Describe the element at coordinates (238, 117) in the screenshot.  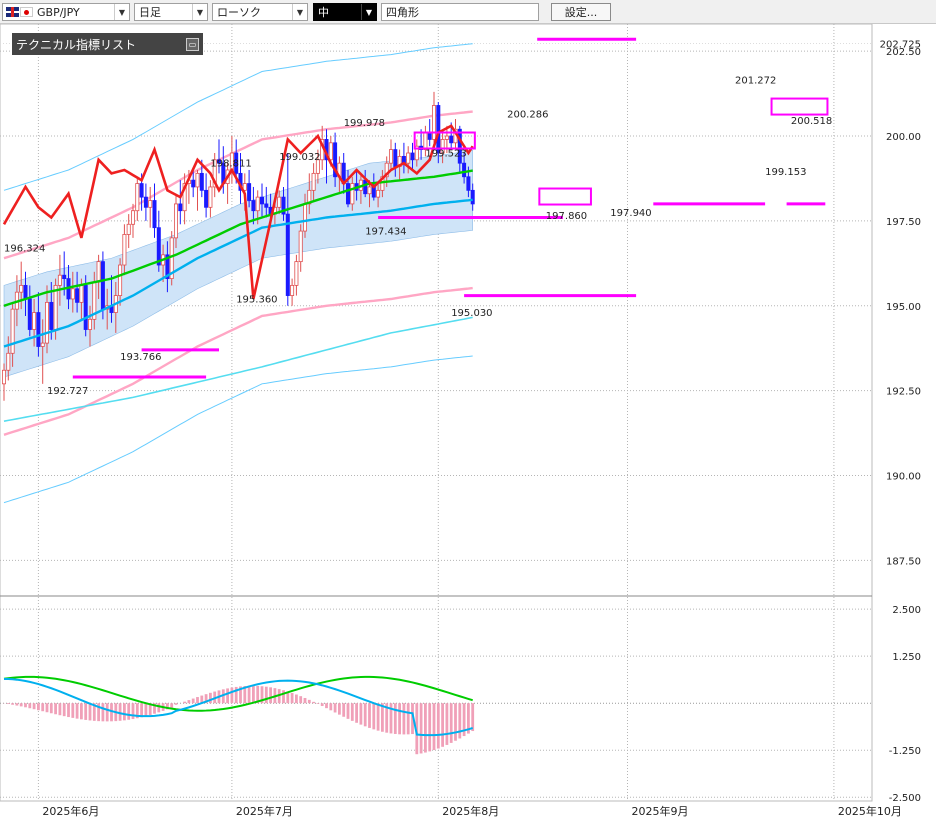
I see `band-upper` at that location.